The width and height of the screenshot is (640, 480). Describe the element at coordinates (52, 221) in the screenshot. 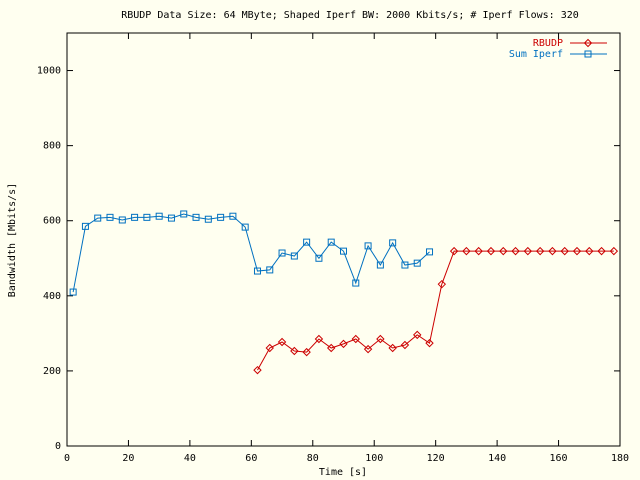

I see `y-tick-label: 600` at that location.